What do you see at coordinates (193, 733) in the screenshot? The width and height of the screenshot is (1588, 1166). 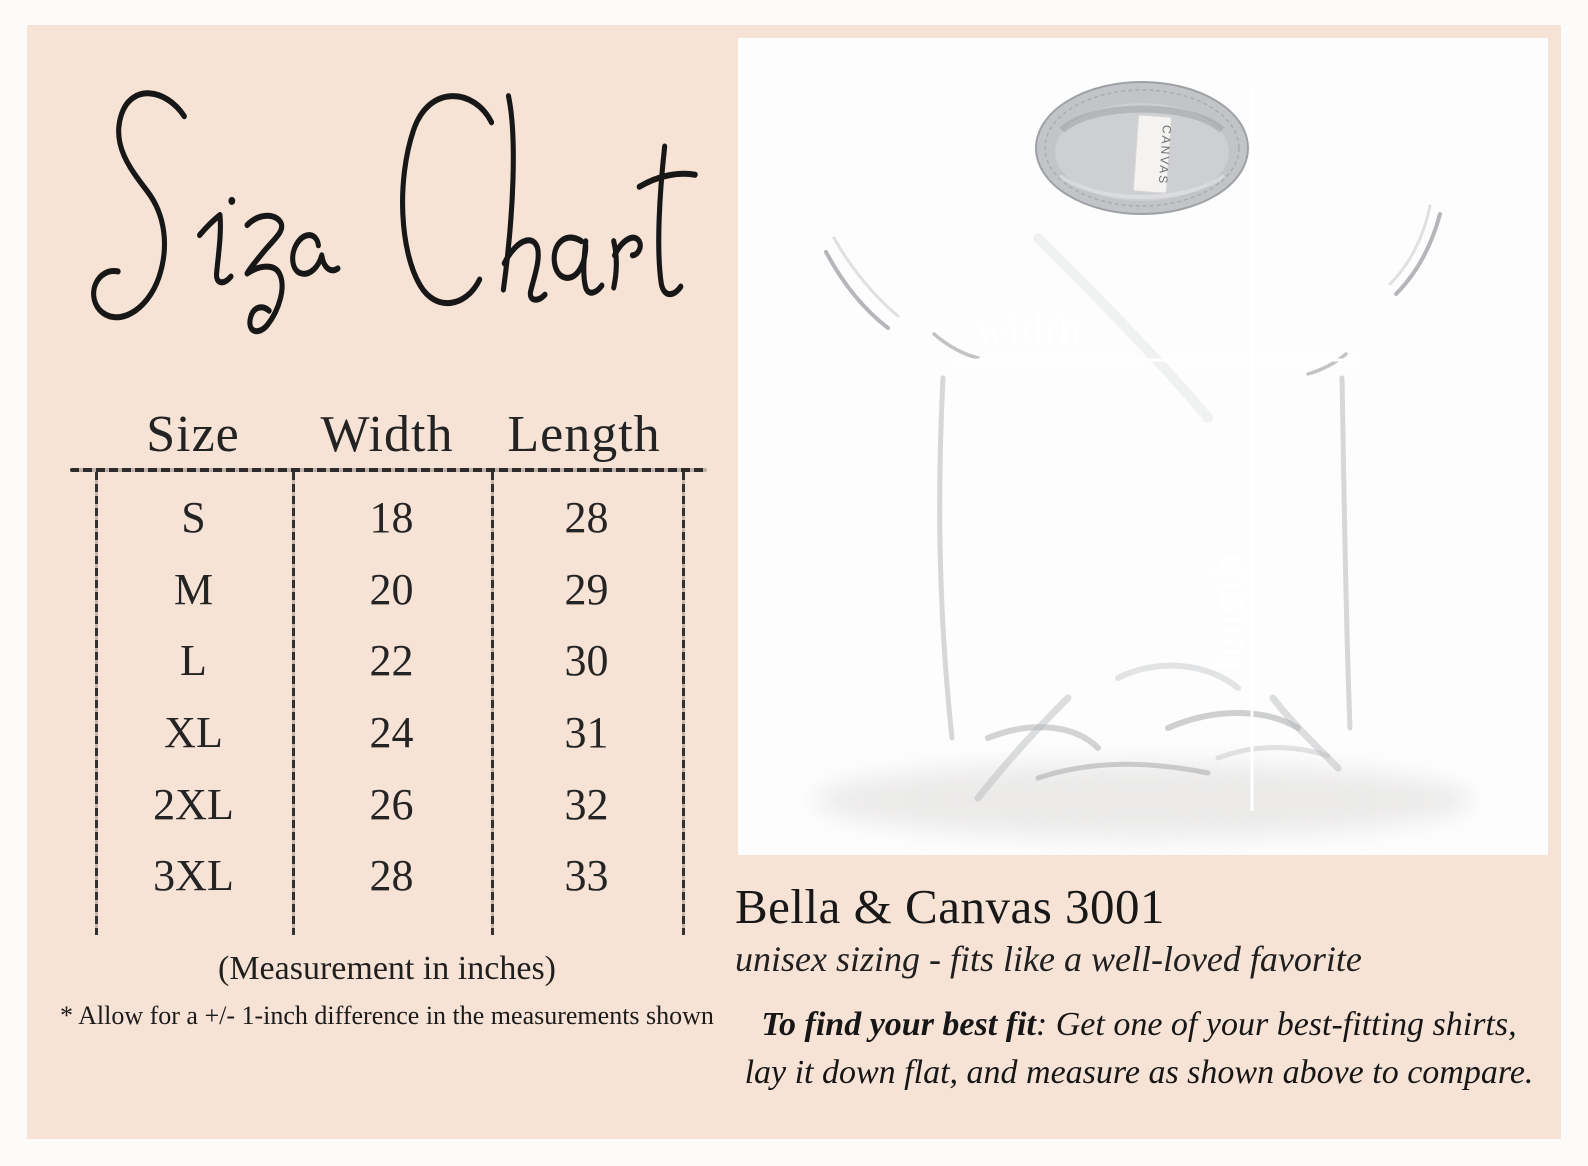 I see `size-cell: XL` at bounding box center [193, 733].